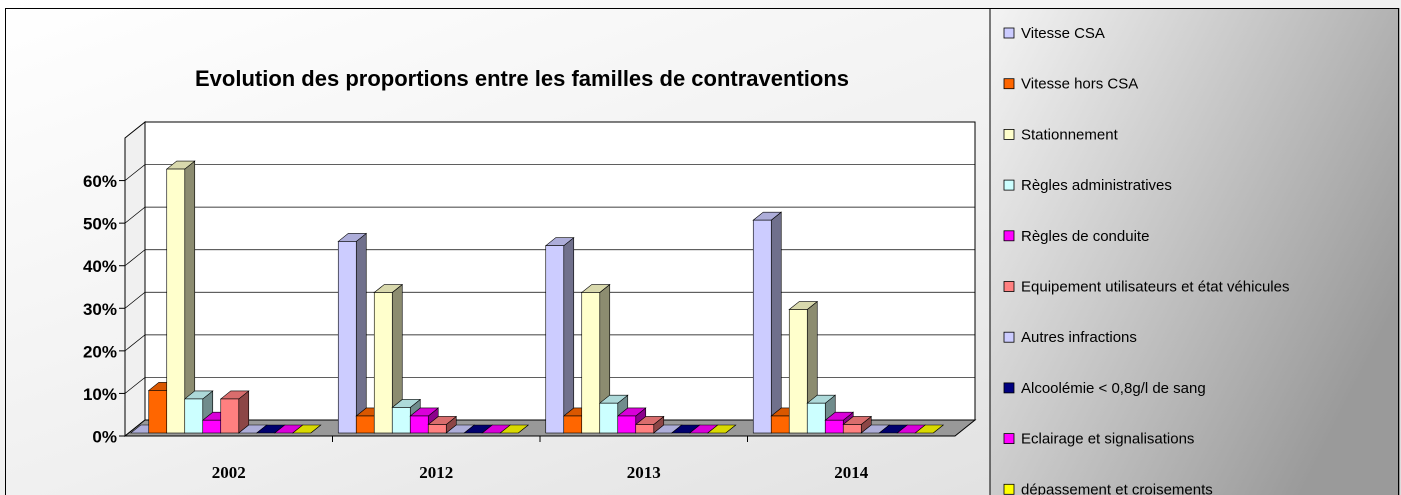  Describe the element at coordinates (229, 472) in the screenshot. I see `x-tick-label: 2002` at that location.